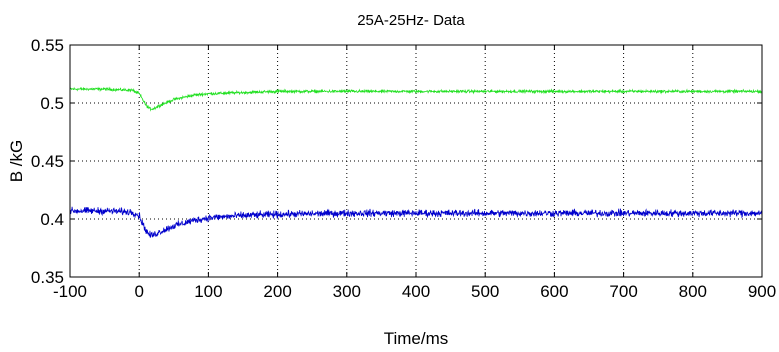 The image size is (779, 352). Describe the element at coordinates (16, 161) in the screenshot. I see `y-axis-title: B /kG` at that location.